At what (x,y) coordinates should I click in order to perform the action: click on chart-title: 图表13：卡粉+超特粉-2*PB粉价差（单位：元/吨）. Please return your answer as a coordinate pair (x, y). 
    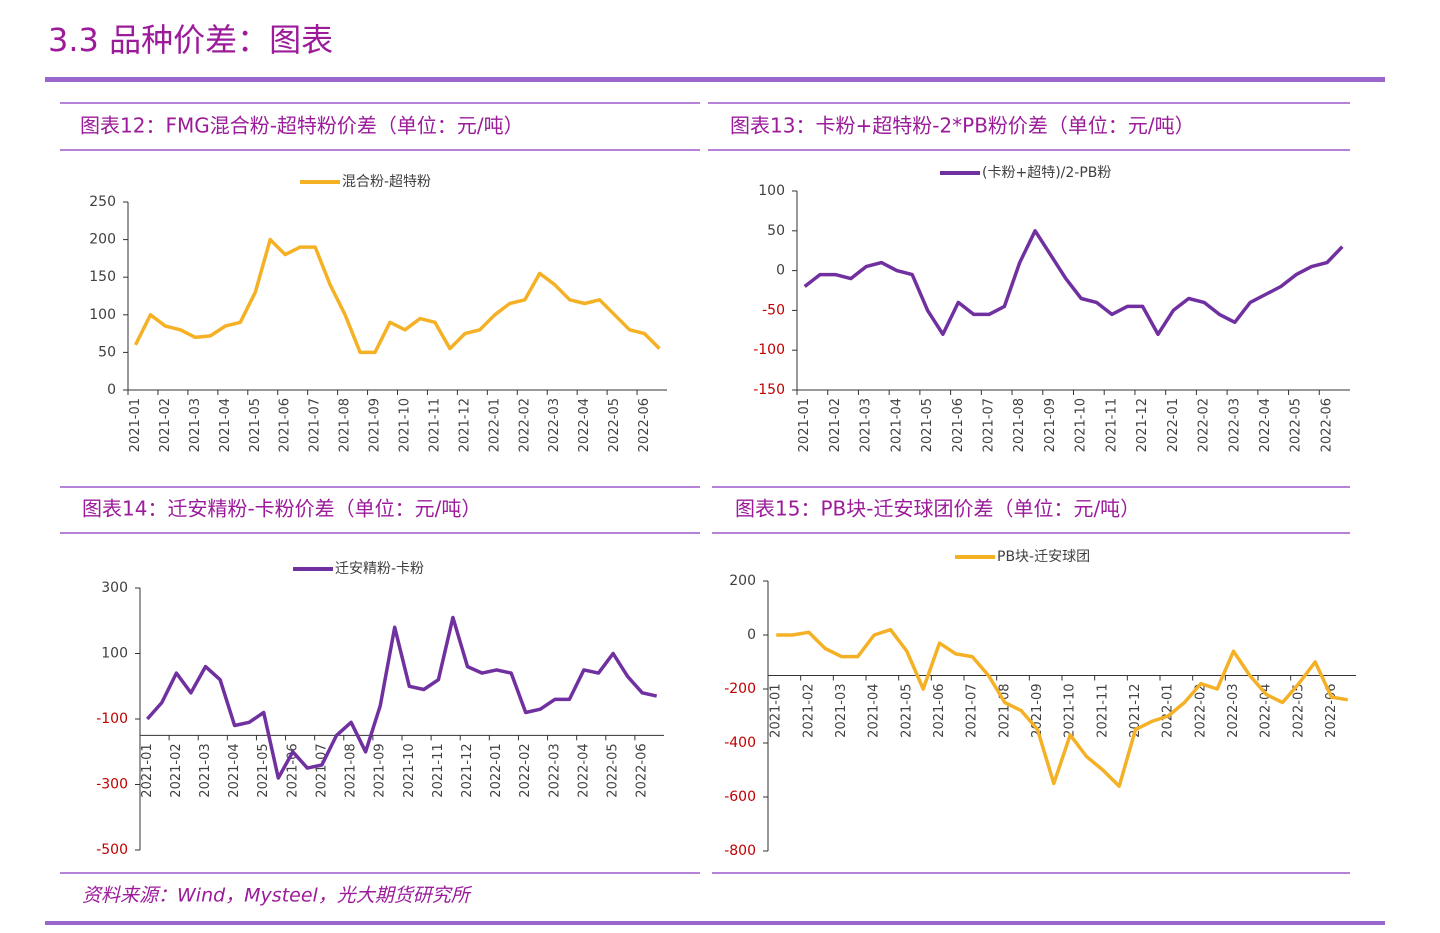
    Looking at the image, I should click on (962, 126).